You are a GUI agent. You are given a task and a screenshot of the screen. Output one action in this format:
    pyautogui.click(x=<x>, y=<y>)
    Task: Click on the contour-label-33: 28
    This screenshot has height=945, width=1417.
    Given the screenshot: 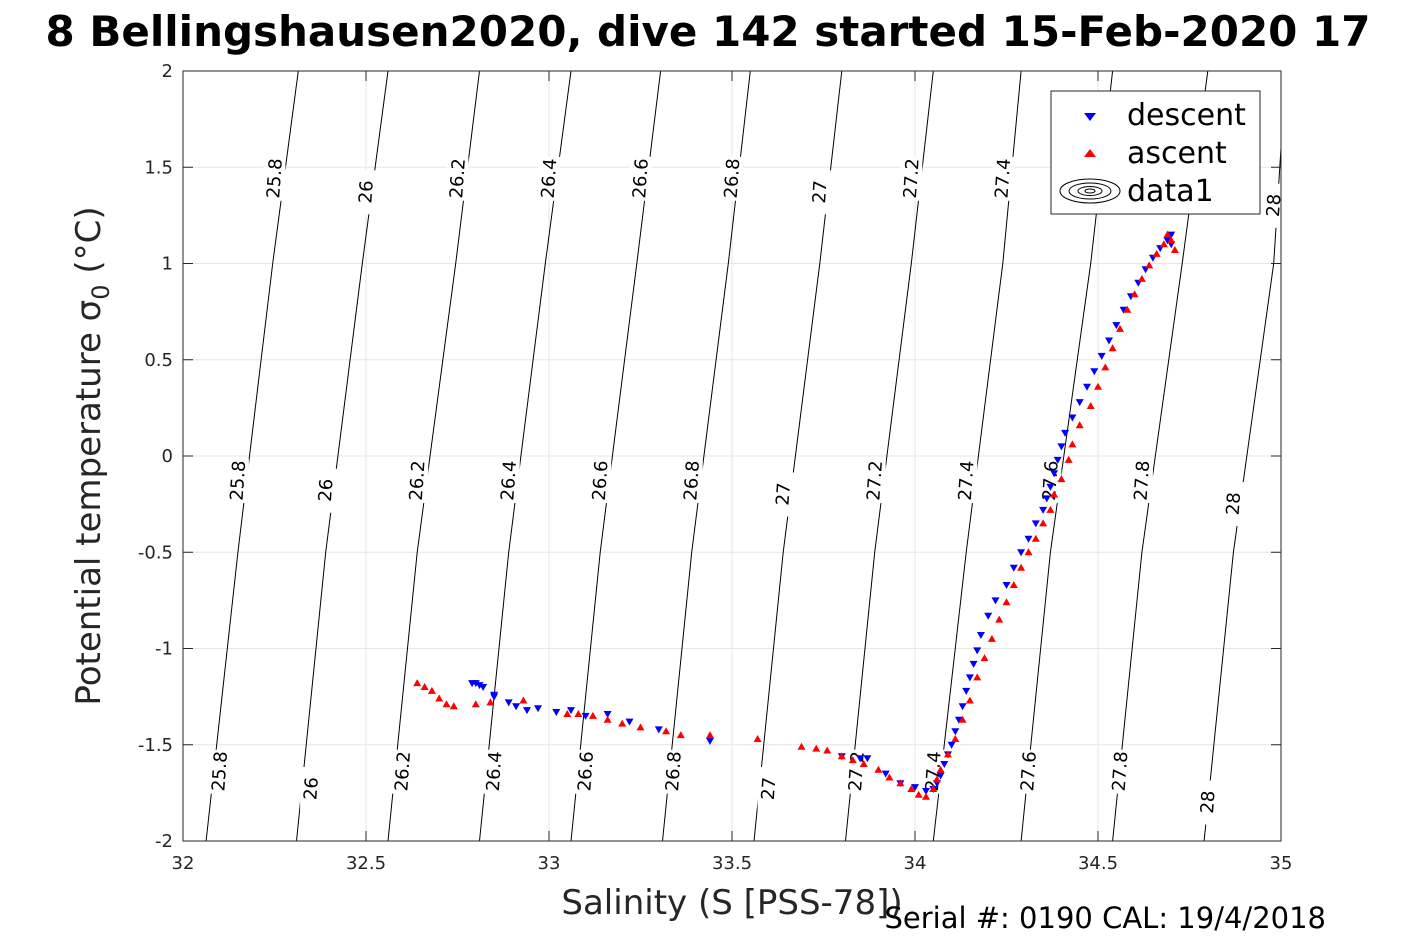 What is the action you would take?
    pyautogui.click(x=1274, y=205)
    